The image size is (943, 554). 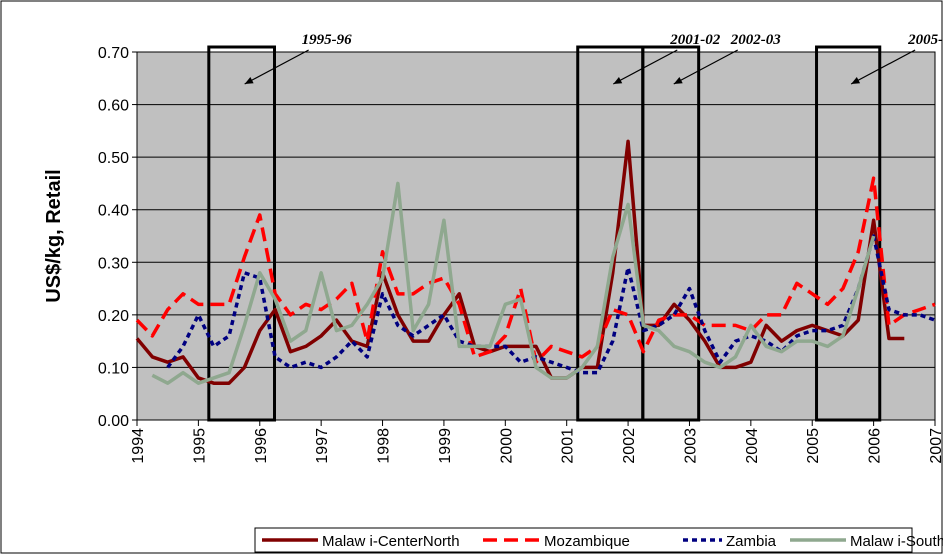 I want to click on x-tick-label: 2005, so click(x=813, y=446).